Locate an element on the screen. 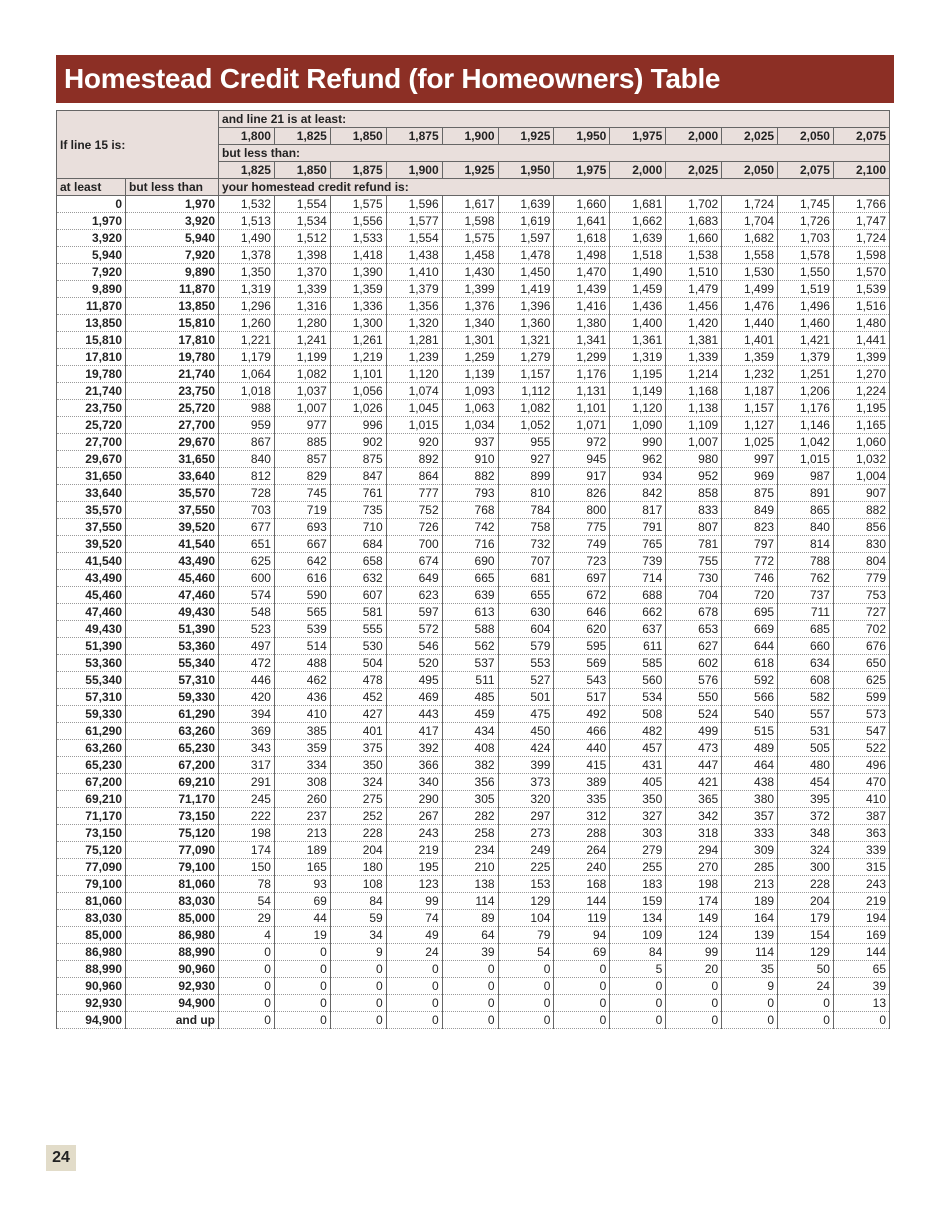  refund-cell: 665 is located at coordinates (470, 578).